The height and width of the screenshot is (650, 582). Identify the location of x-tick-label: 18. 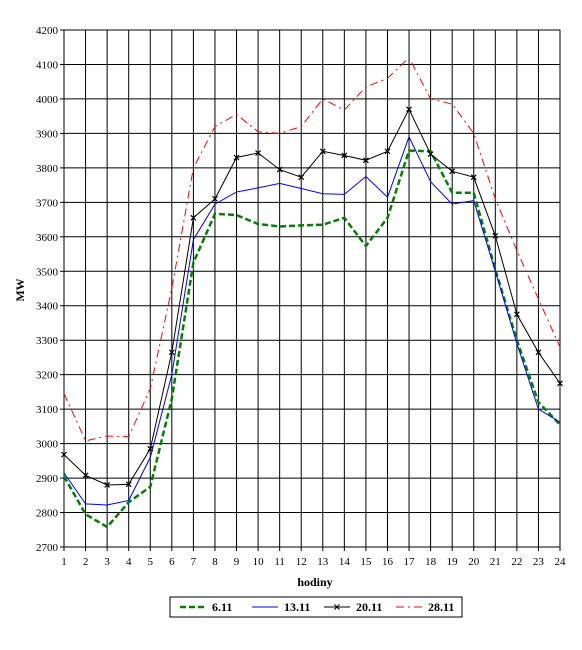
(431, 562).